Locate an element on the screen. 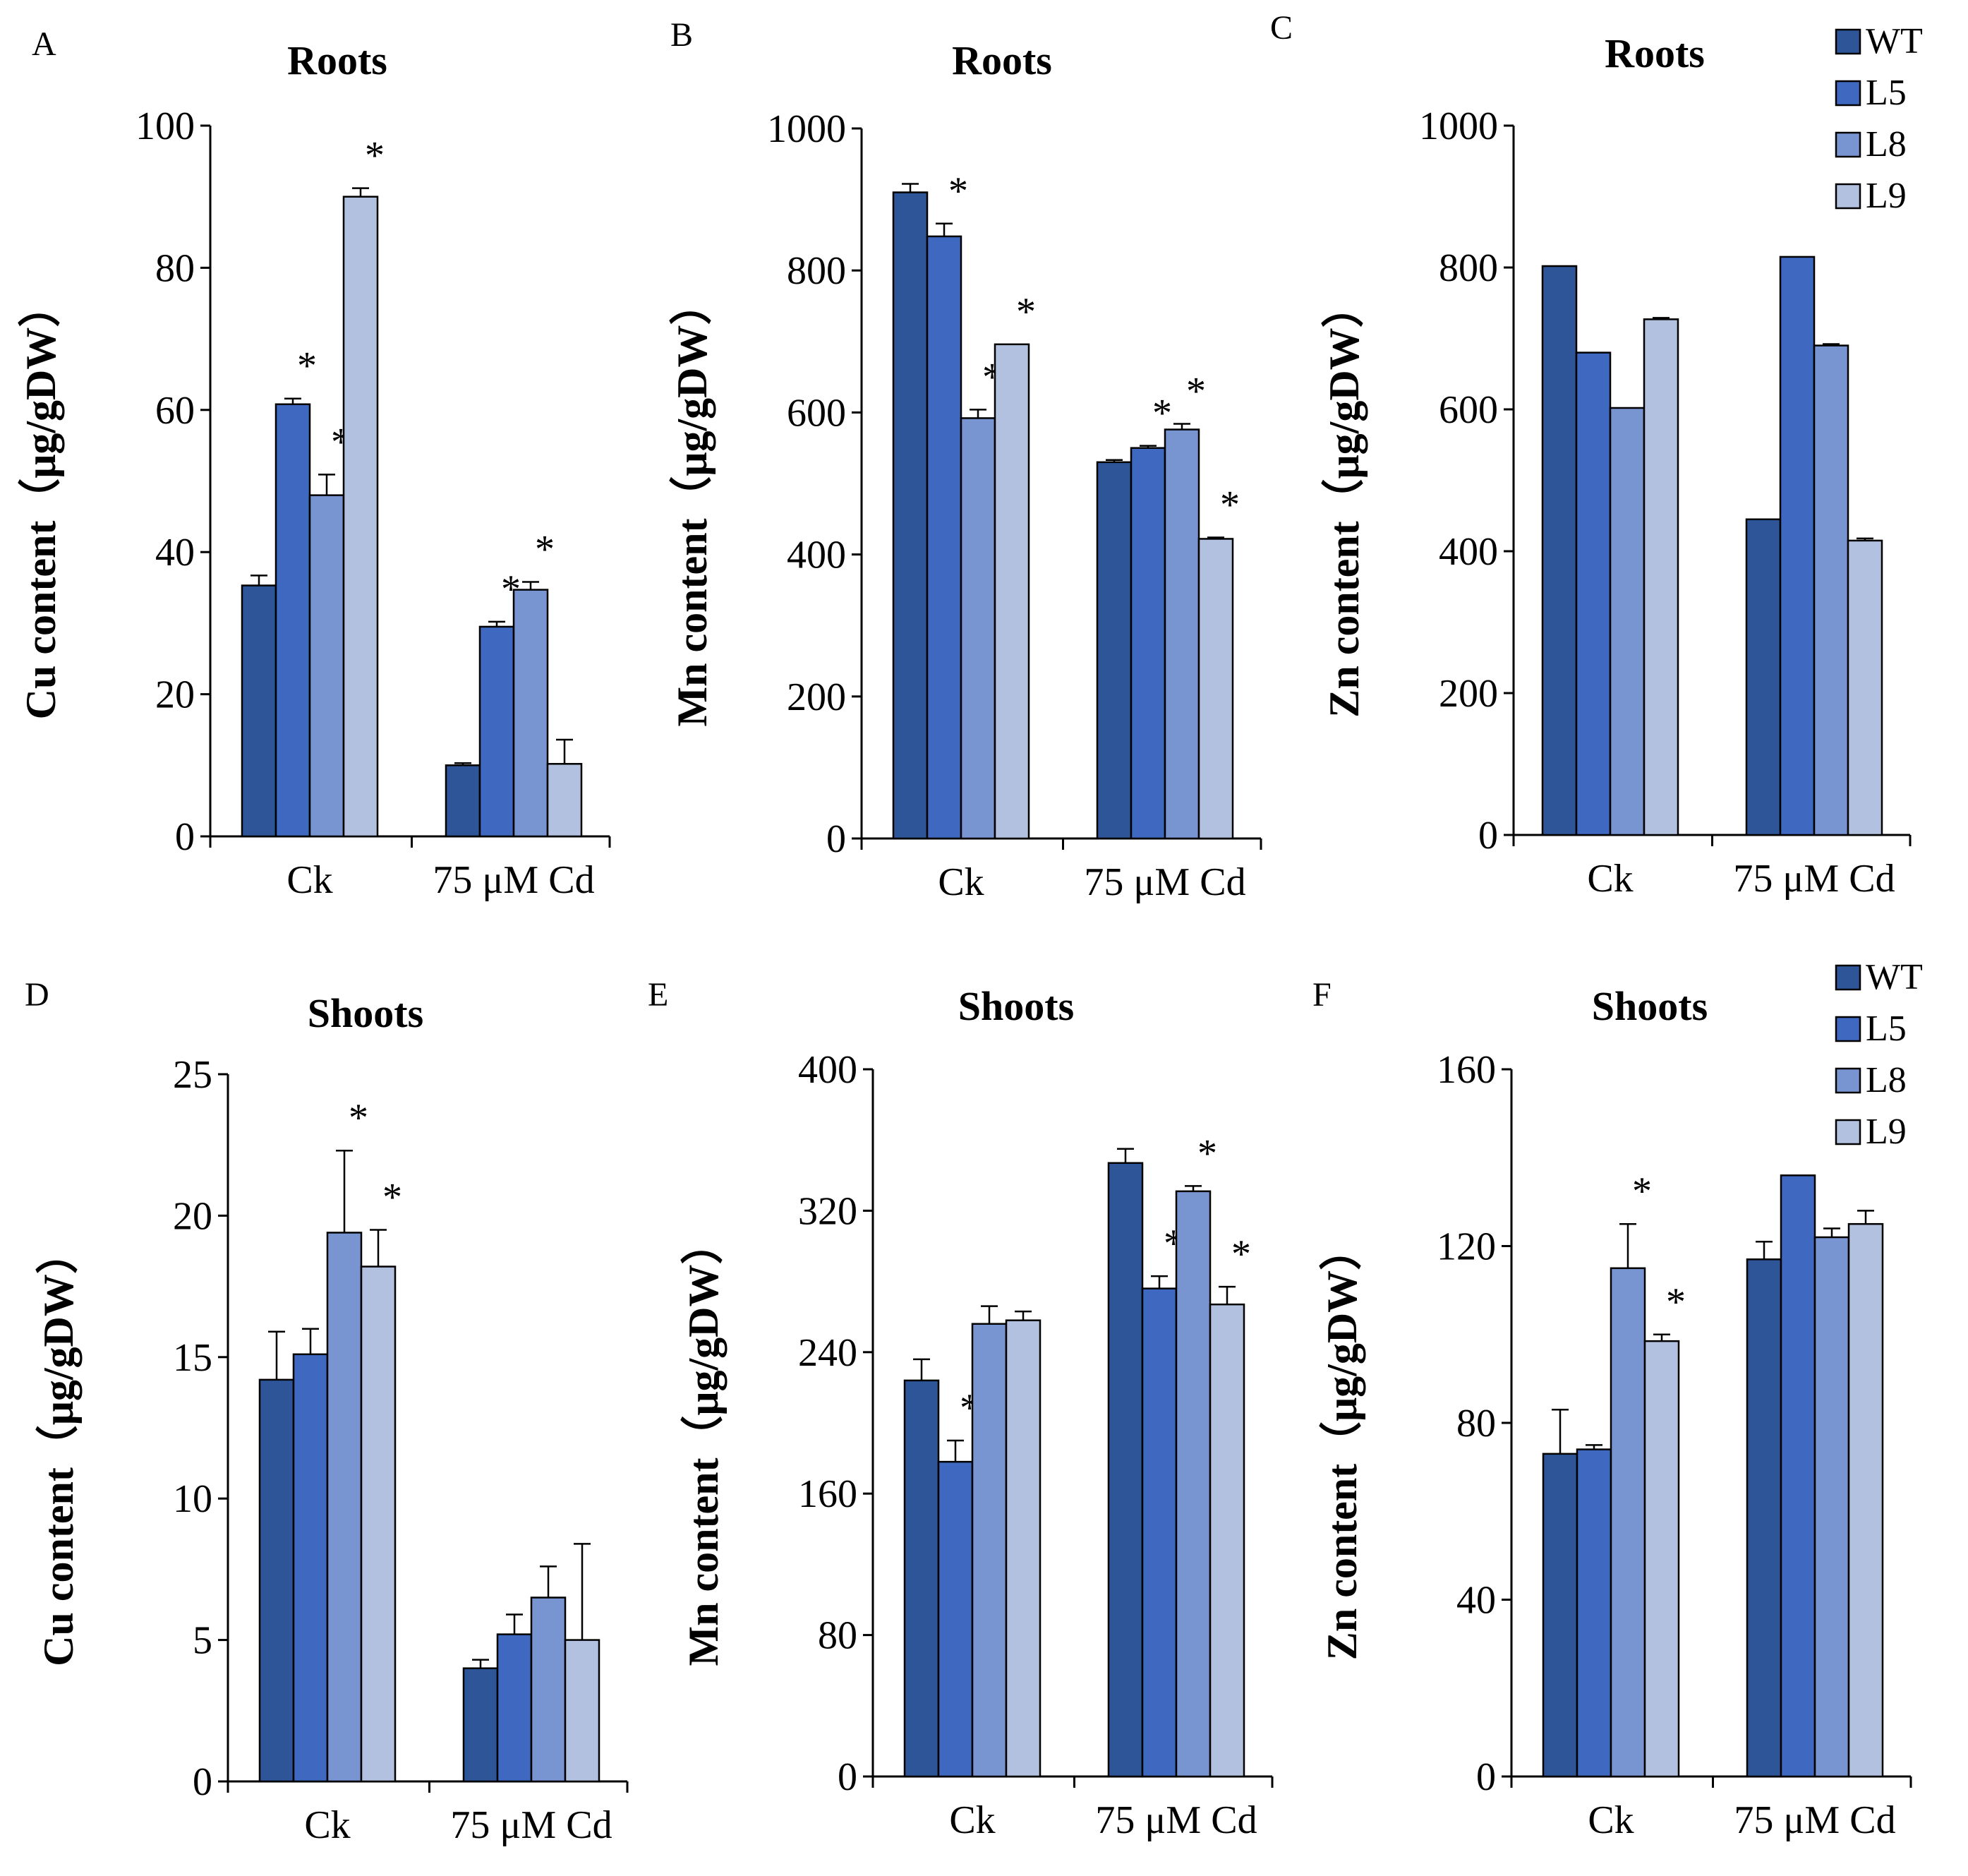 The height and width of the screenshot is (1876, 1968). y-tick-label: 600 is located at coordinates (1468, 410).